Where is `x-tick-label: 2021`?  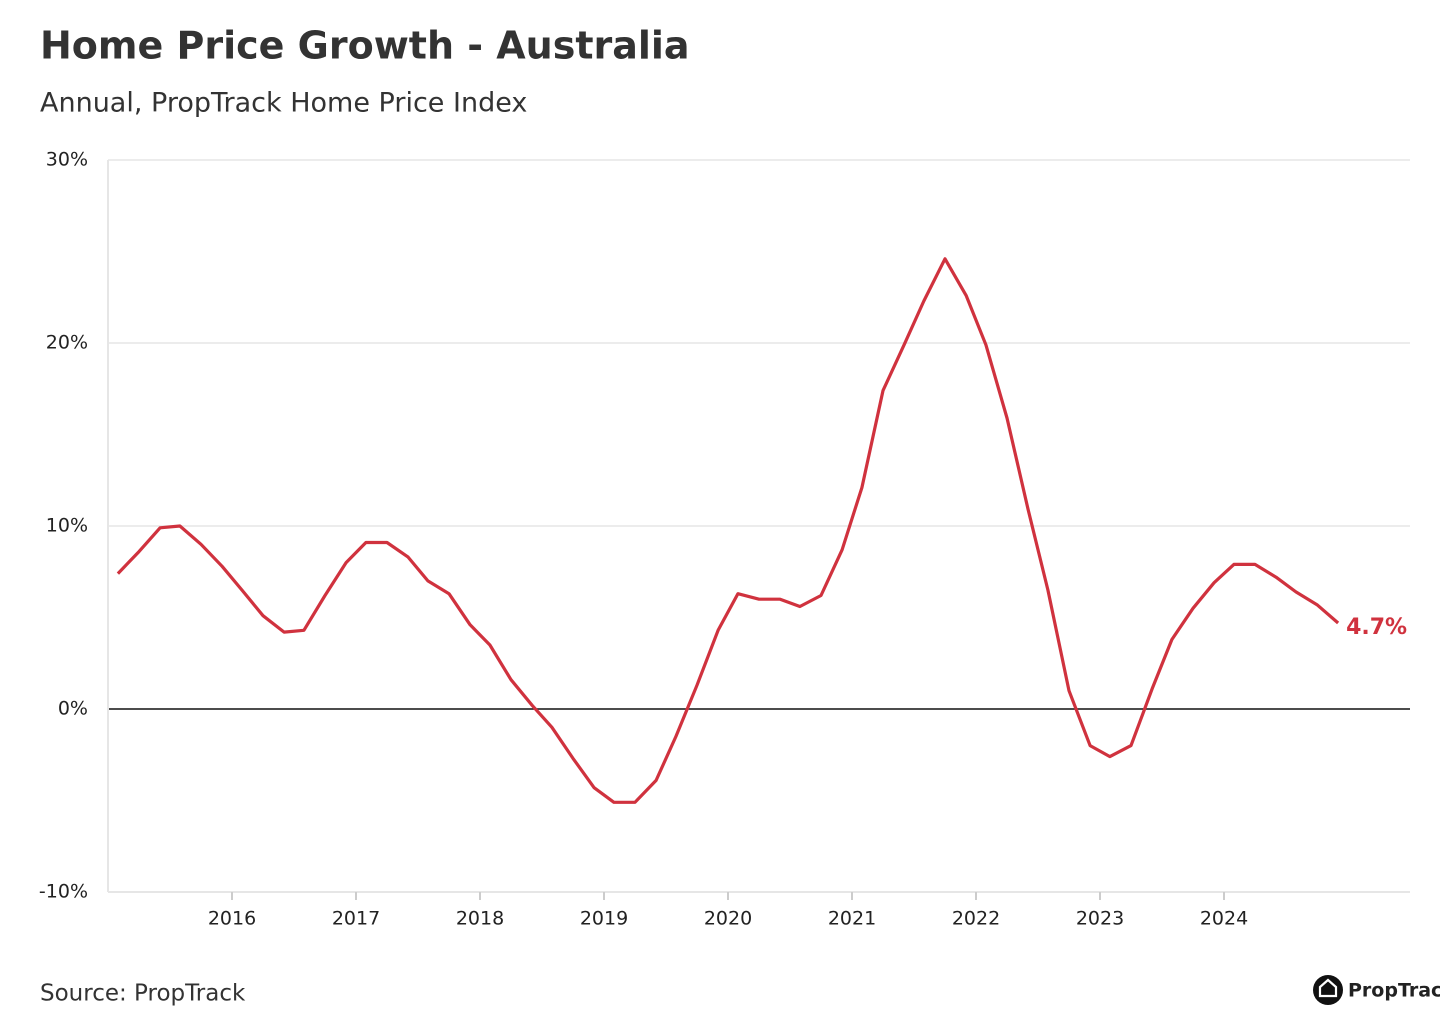 x-tick-label: 2021 is located at coordinates (852, 919).